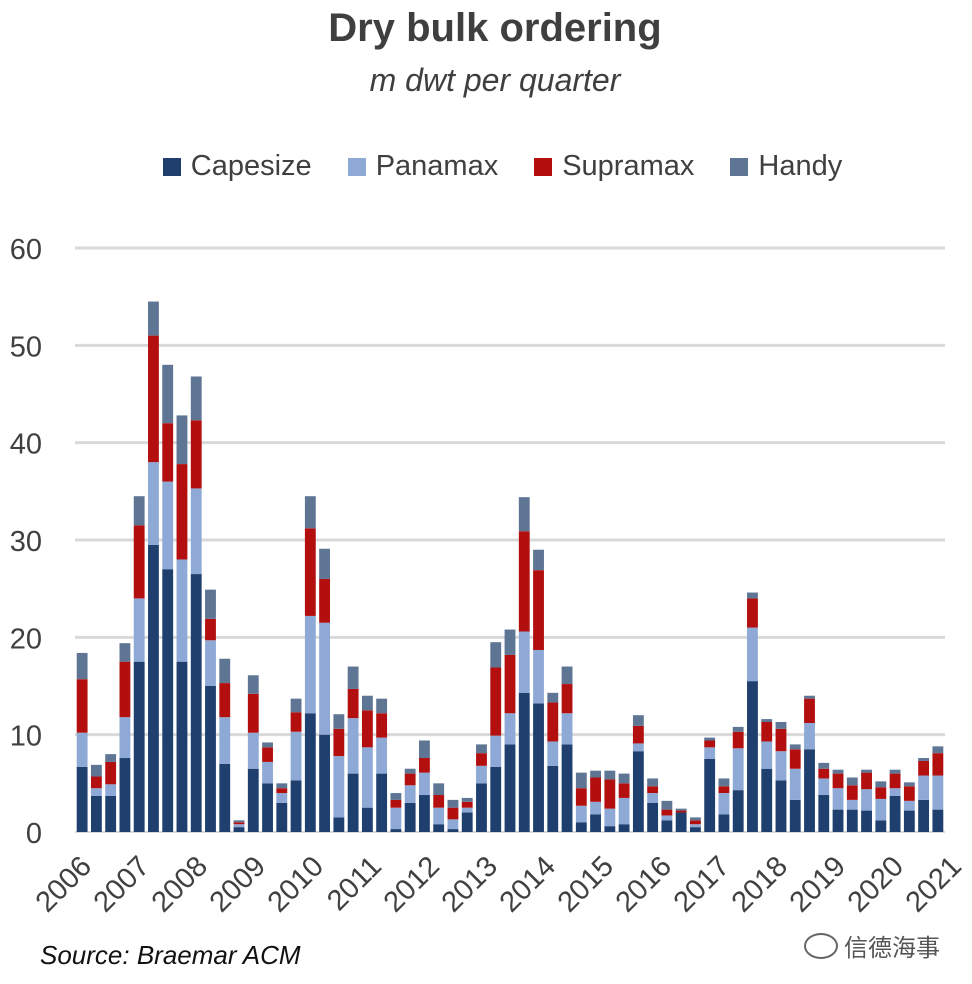  Describe the element at coordinates (528, 884) in the screenshot. I see `x-tick-label: 2014` at that location.